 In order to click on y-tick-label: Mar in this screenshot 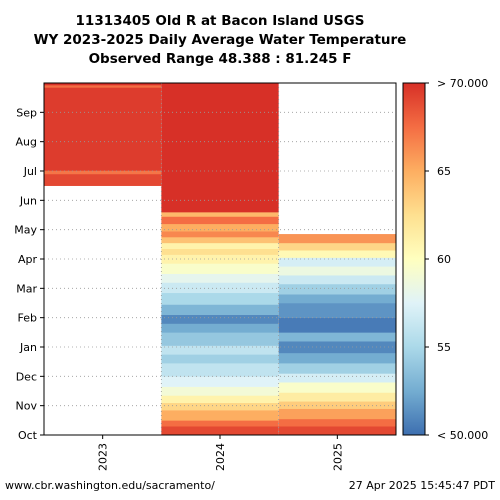, I will do `click(26, 288)`.